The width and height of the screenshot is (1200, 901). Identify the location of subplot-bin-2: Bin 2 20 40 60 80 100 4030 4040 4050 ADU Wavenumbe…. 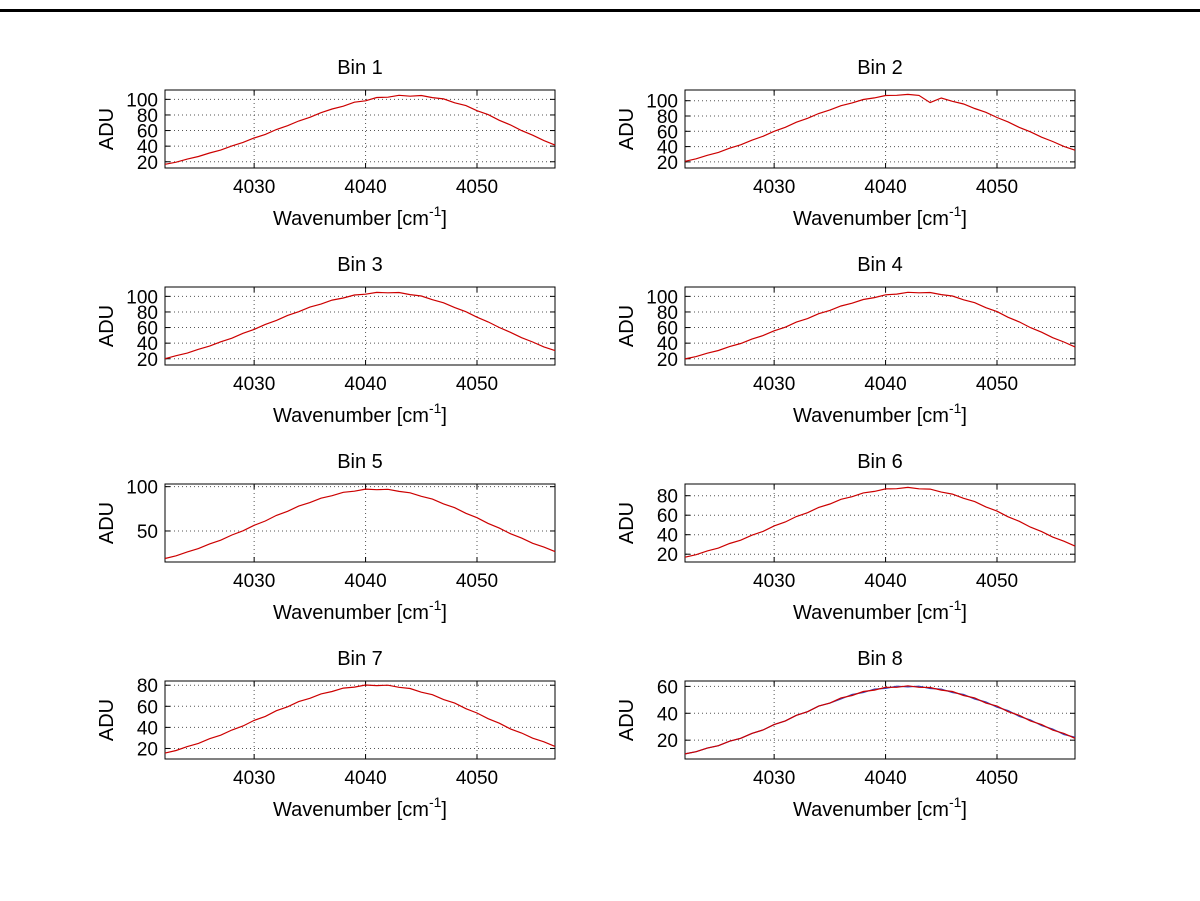
(873, 147).